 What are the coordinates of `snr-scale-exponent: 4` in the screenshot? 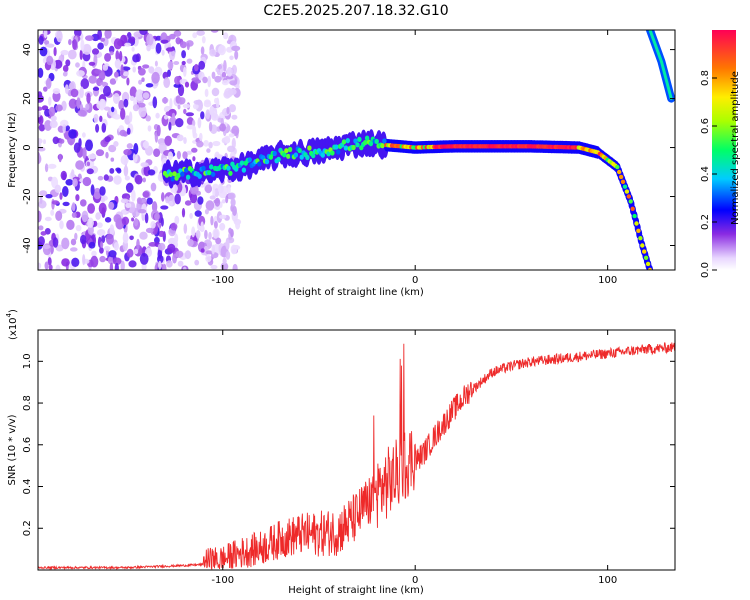 It's located at (9, 314).